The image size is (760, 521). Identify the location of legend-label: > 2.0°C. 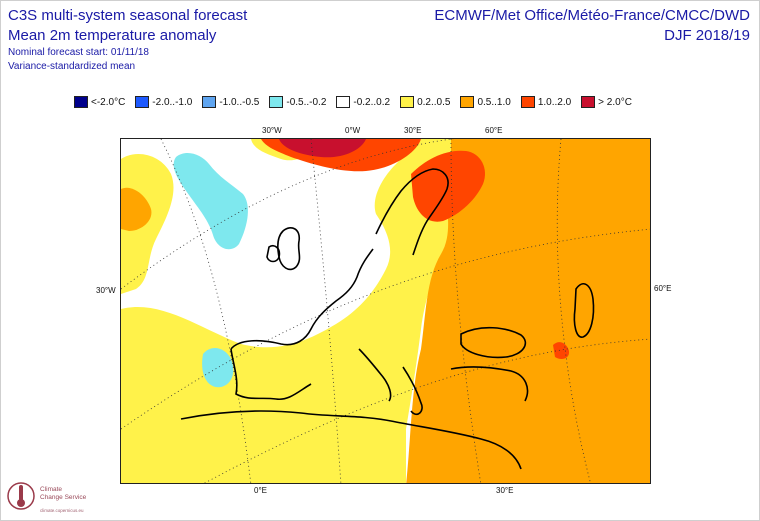
(615, 102).